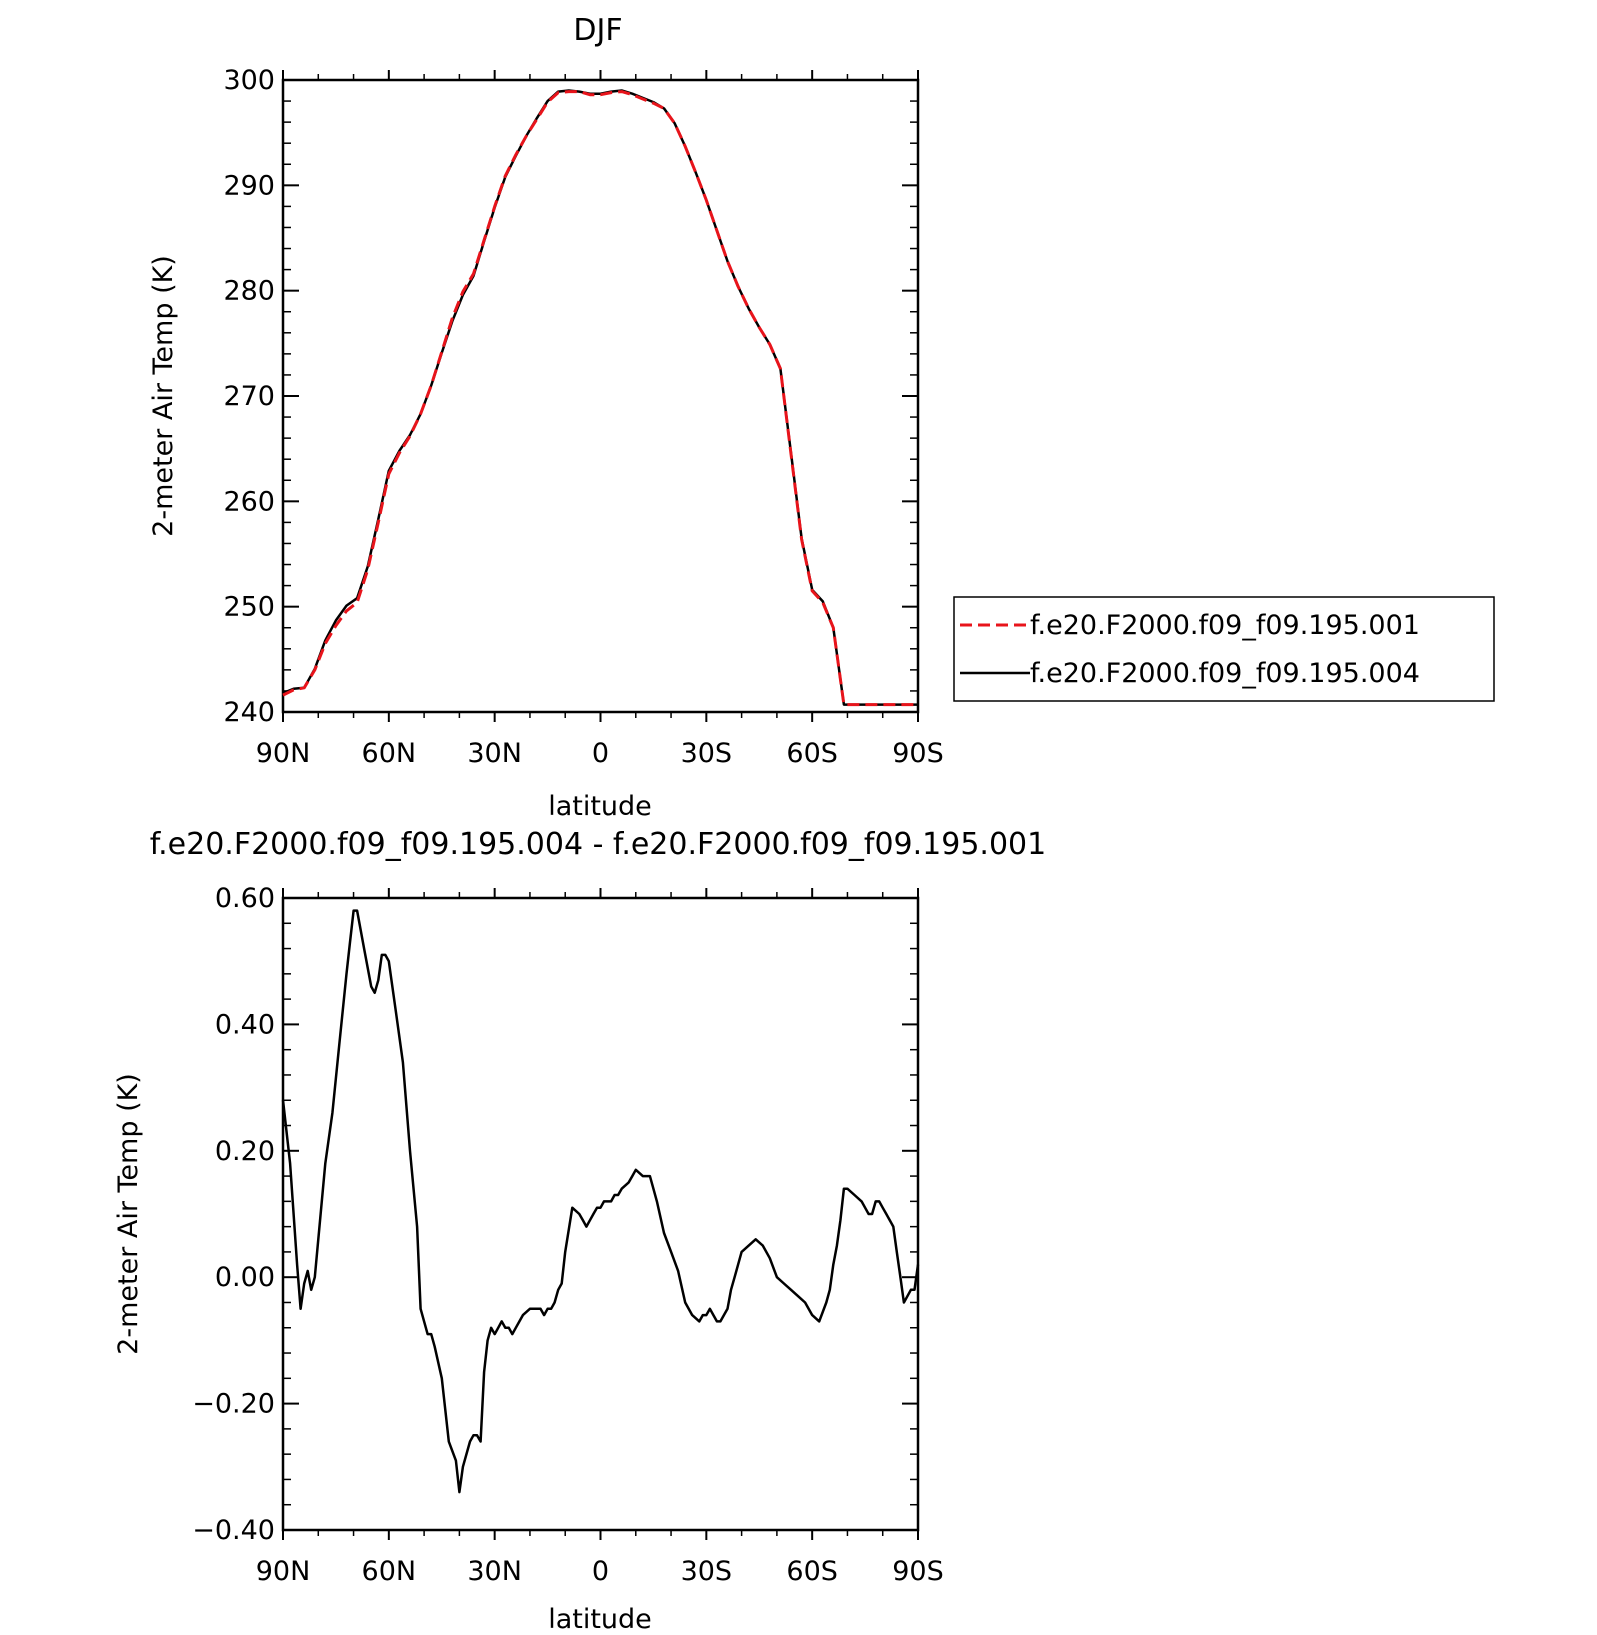  Describe the element at coordinates (249, 185) in the screenshot. I see `y-tick-label: 290` at that location.